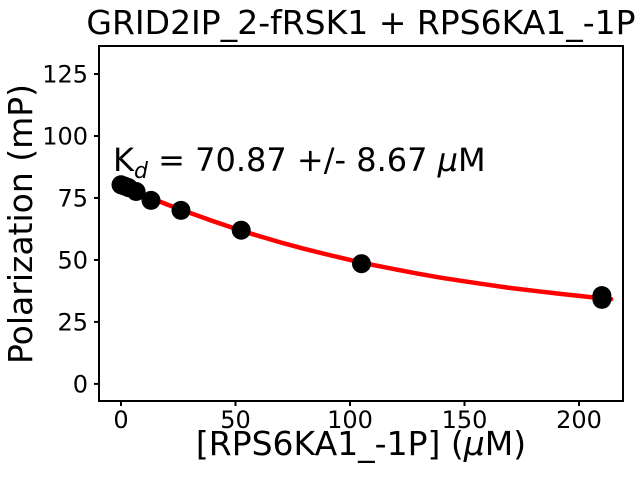 Image resolution: width=640 pixels, height=480 pixels. Describe the element at coordinates (72, 198) in the screenshot. I see `y-tick-label: 75` at that location.